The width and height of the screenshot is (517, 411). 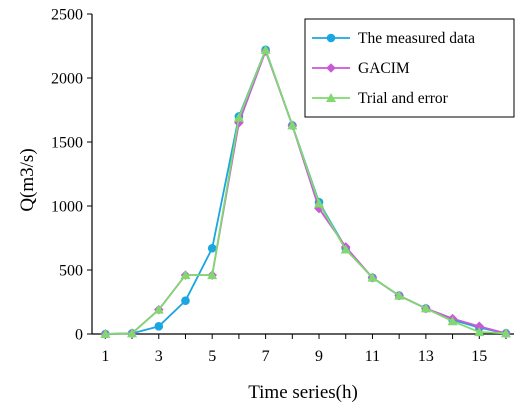 What do you see at coordinates (416, 38) in the screenshot?
I see `legend-label: The measured data` at bounding box center [416, 38].